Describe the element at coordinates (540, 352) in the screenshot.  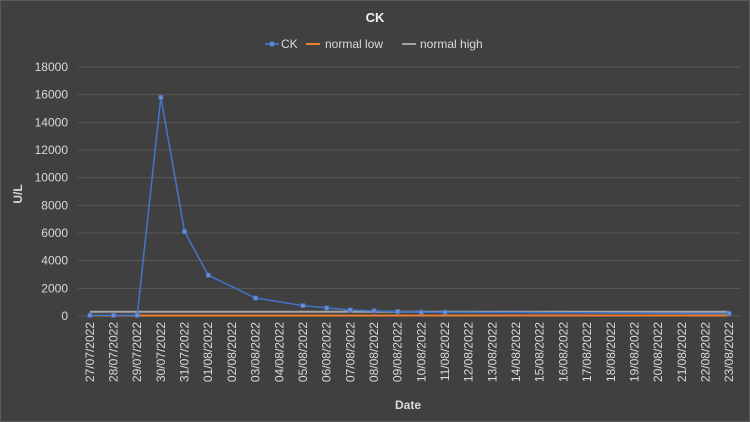
I see `x-tick-label: 15/08/2022` at that location.